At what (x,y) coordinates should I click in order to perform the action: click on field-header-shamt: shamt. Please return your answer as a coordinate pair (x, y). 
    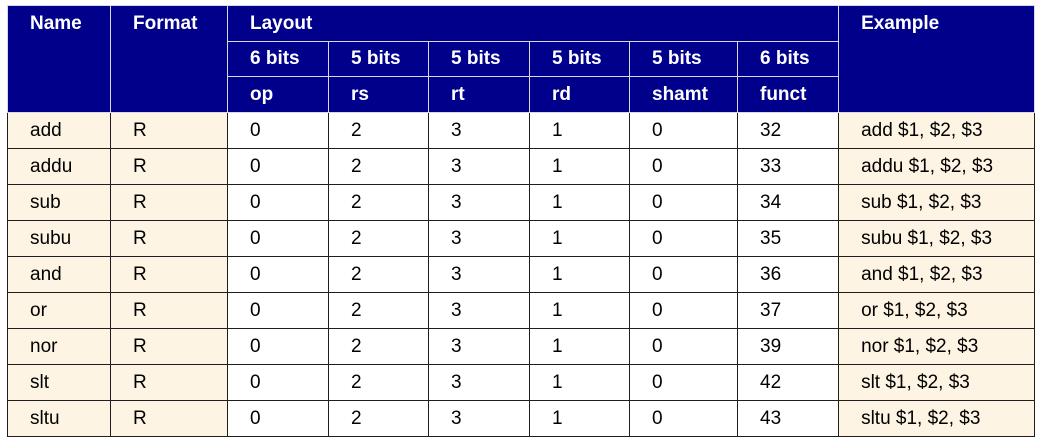
    Looking at the image, I should click on (683, 94).